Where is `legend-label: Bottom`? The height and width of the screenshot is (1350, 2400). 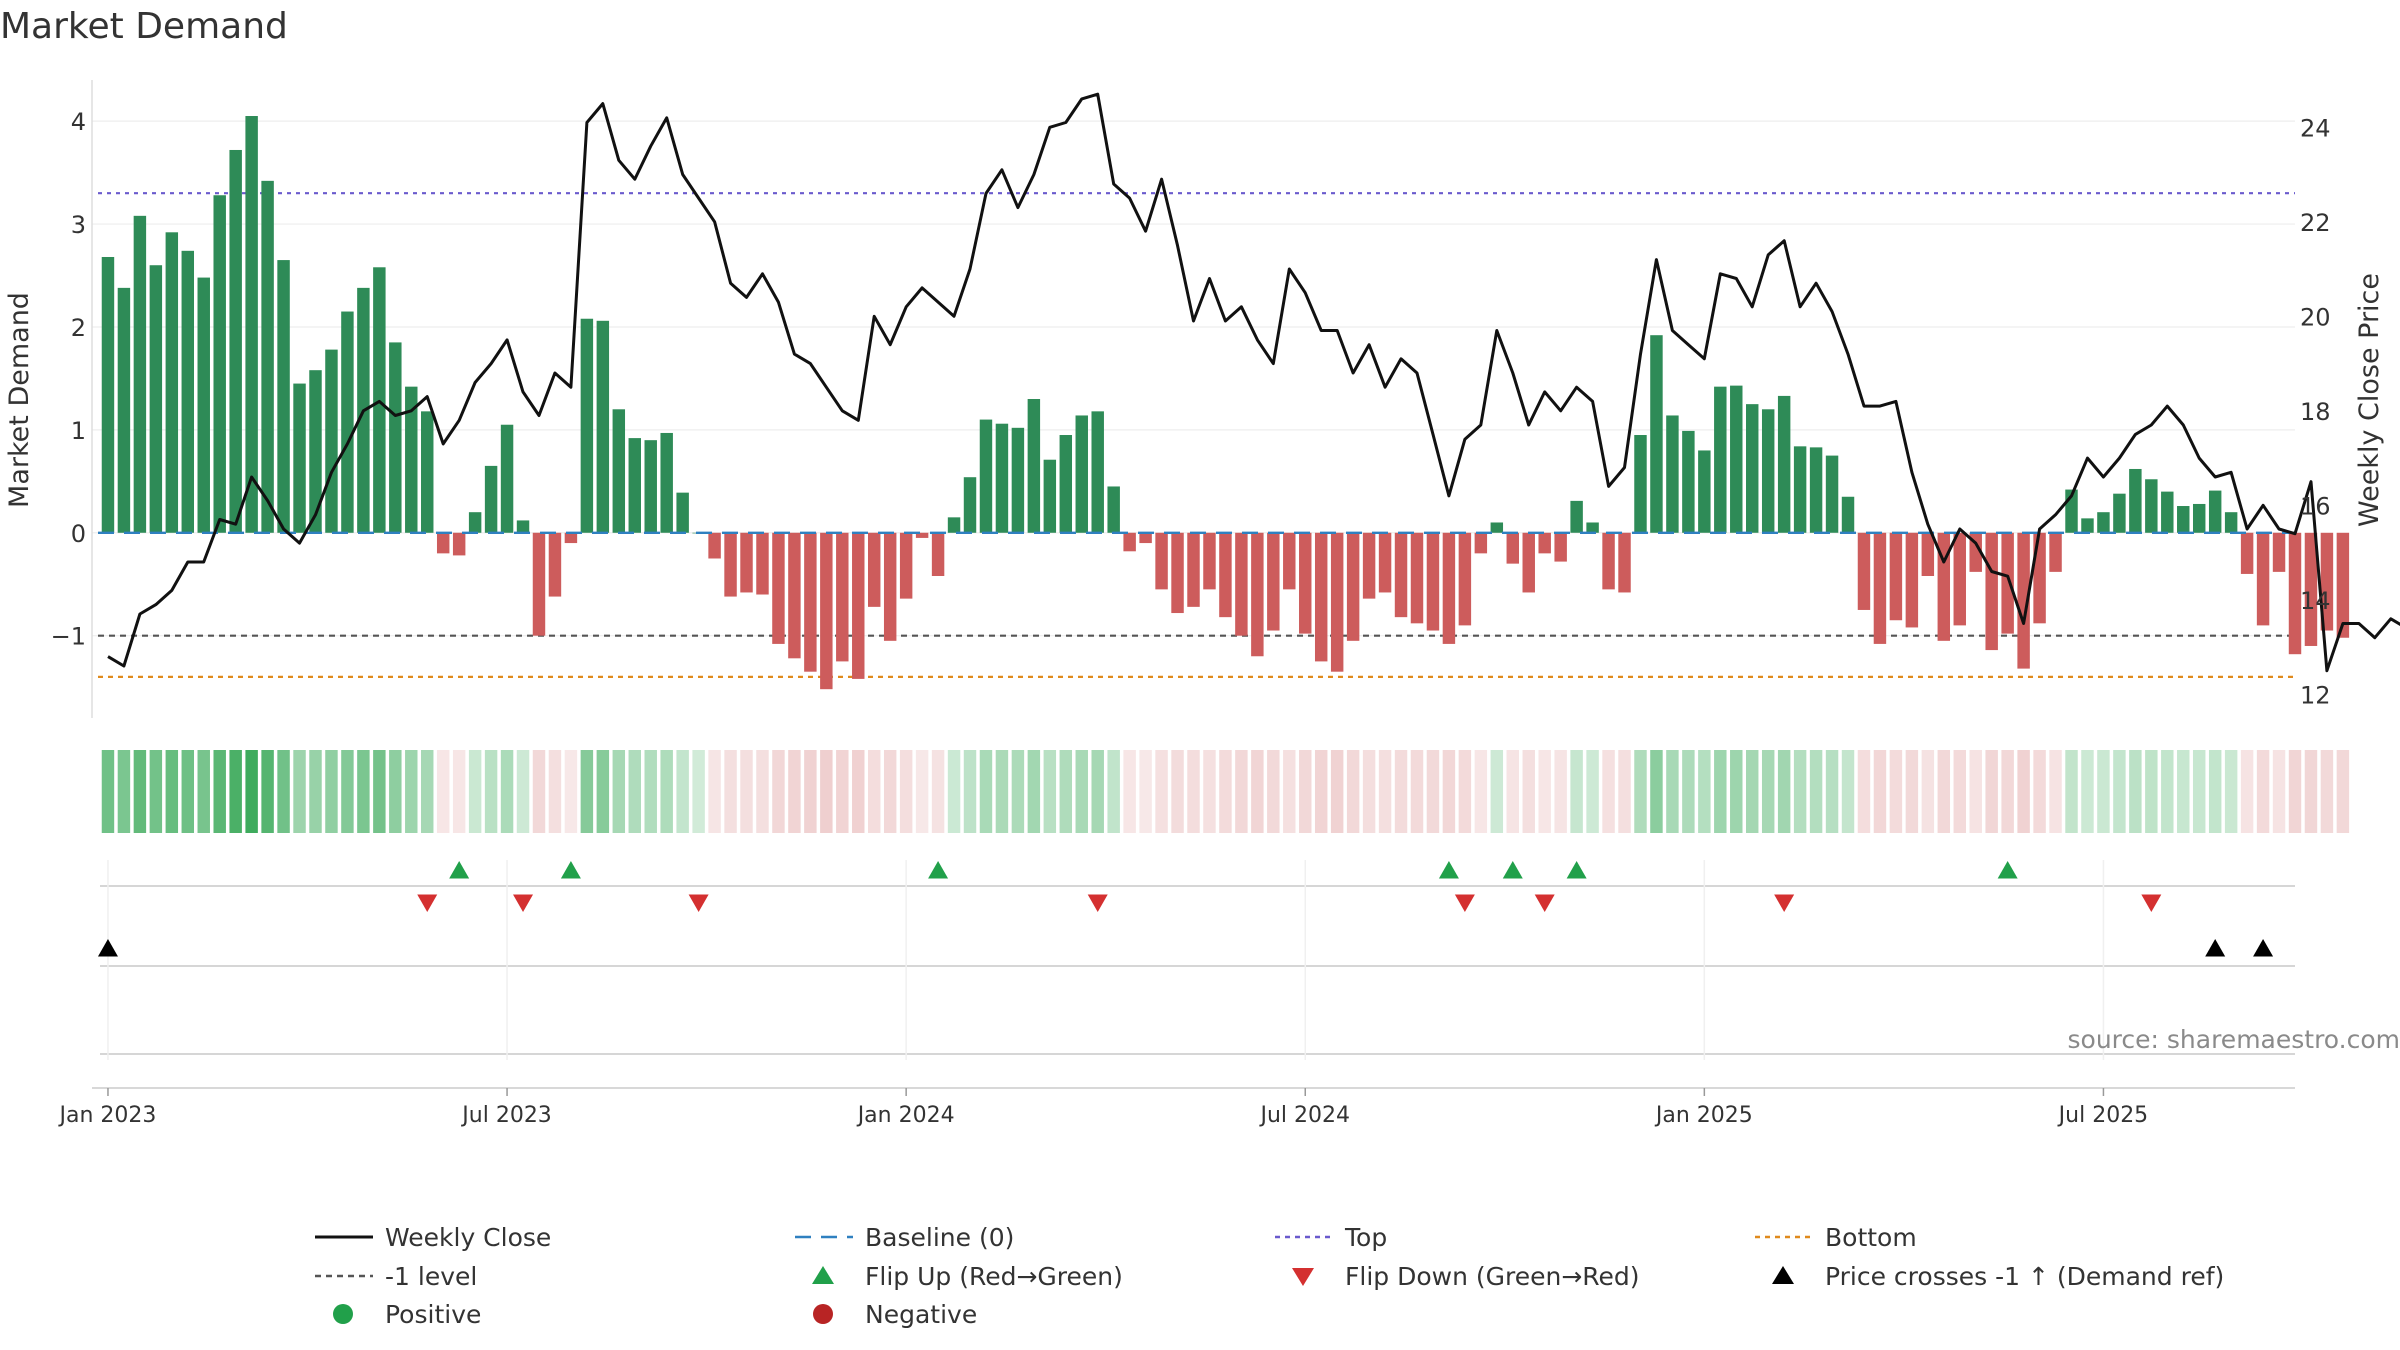 legend-label: Bottom is located at coordinates (1871, 1237).